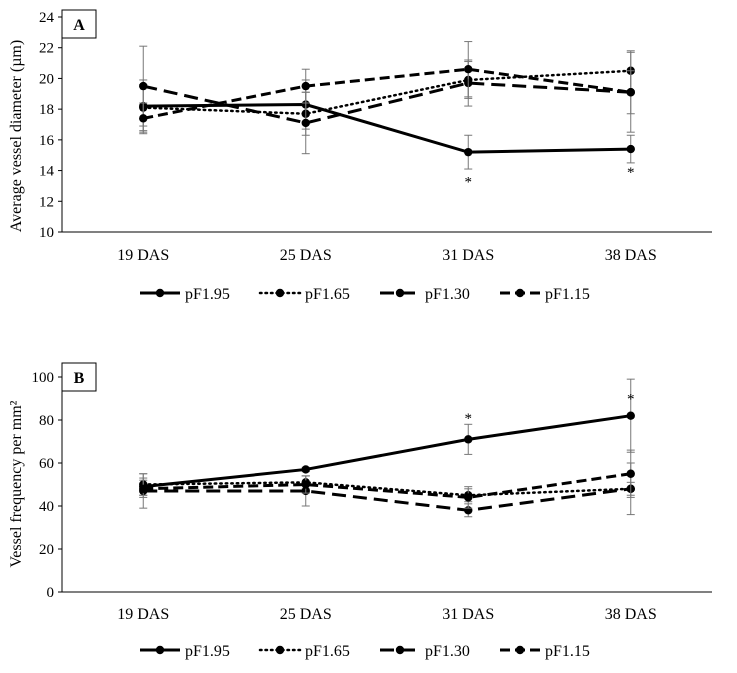  Describe the element at coordinates (16, 136) in the screenshot. I see `y-axis-label-a: Average vessel diameter (µm)` at that location.